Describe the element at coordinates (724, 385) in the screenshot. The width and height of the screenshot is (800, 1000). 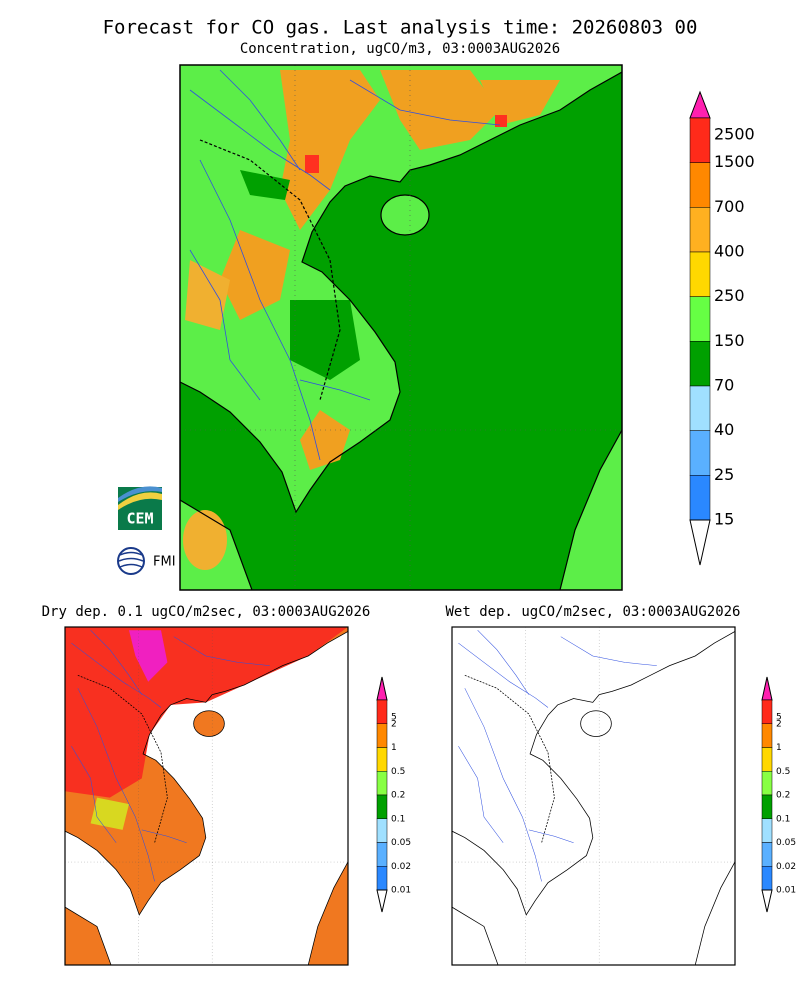
I see `colorbar-label: 70` at that location.